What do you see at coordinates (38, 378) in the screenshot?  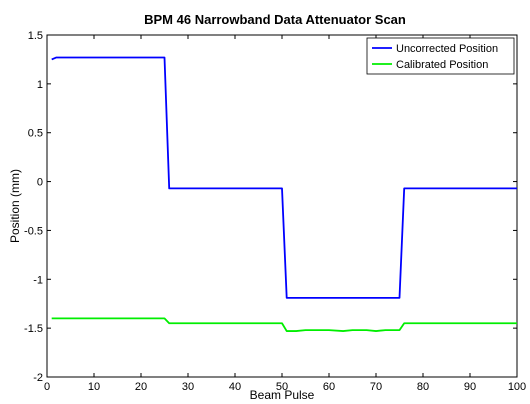 I see `y-tick-label: -2` at bounding box center [38, 378].